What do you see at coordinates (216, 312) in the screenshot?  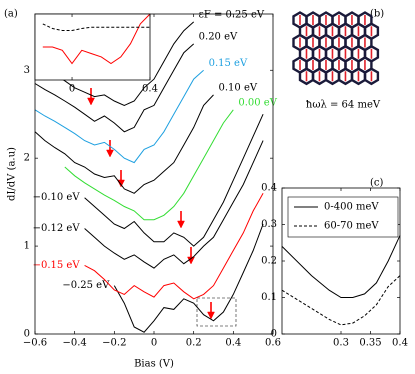 I see `zoom-box` at bounding box center [216, 312].